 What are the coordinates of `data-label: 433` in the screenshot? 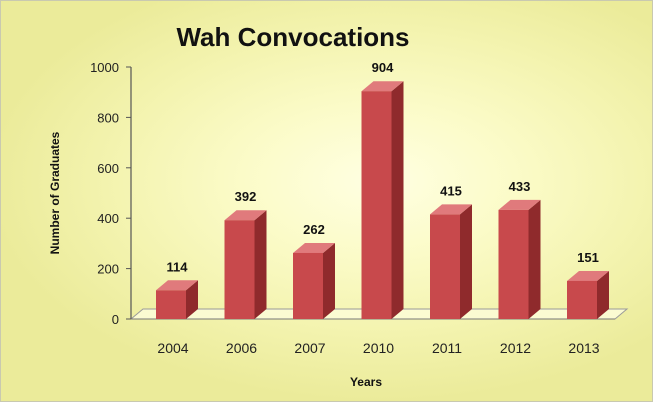 It's located at (520, 186).